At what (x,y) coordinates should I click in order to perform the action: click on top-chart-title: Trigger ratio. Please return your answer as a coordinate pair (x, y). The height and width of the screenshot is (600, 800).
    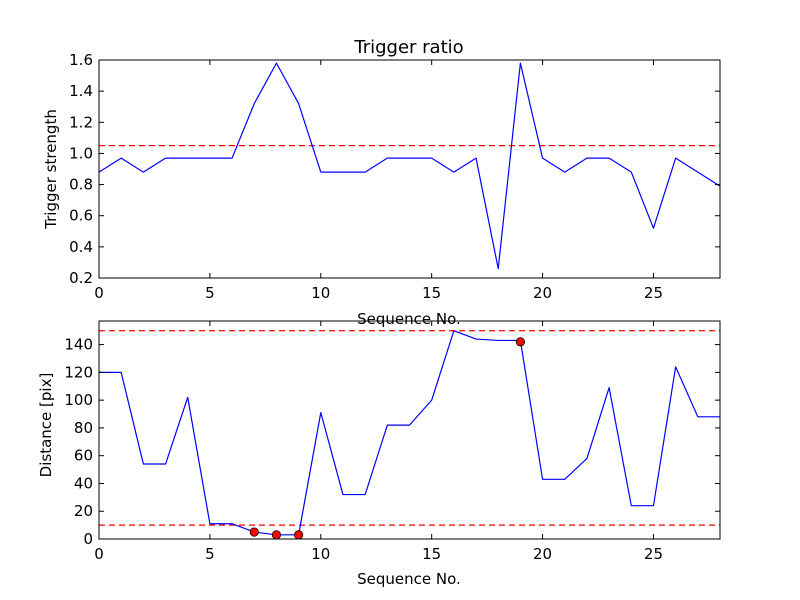
    Looking at the image, I should click on (408, 47).